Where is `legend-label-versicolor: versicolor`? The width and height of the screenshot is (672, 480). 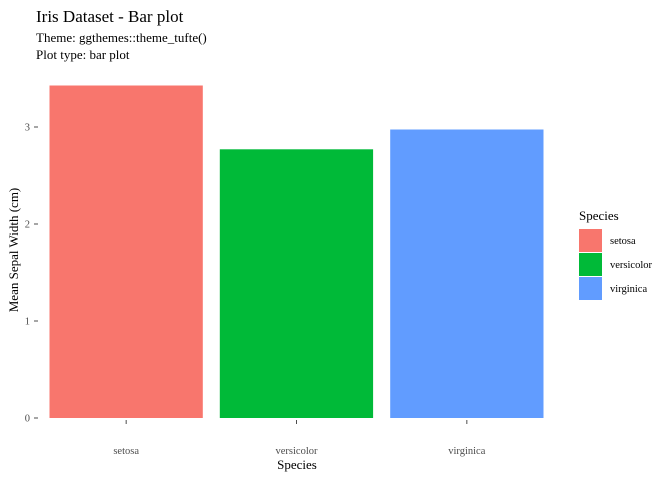
legend-label-versicolor: versicolor is located at coordinates (631, 265).